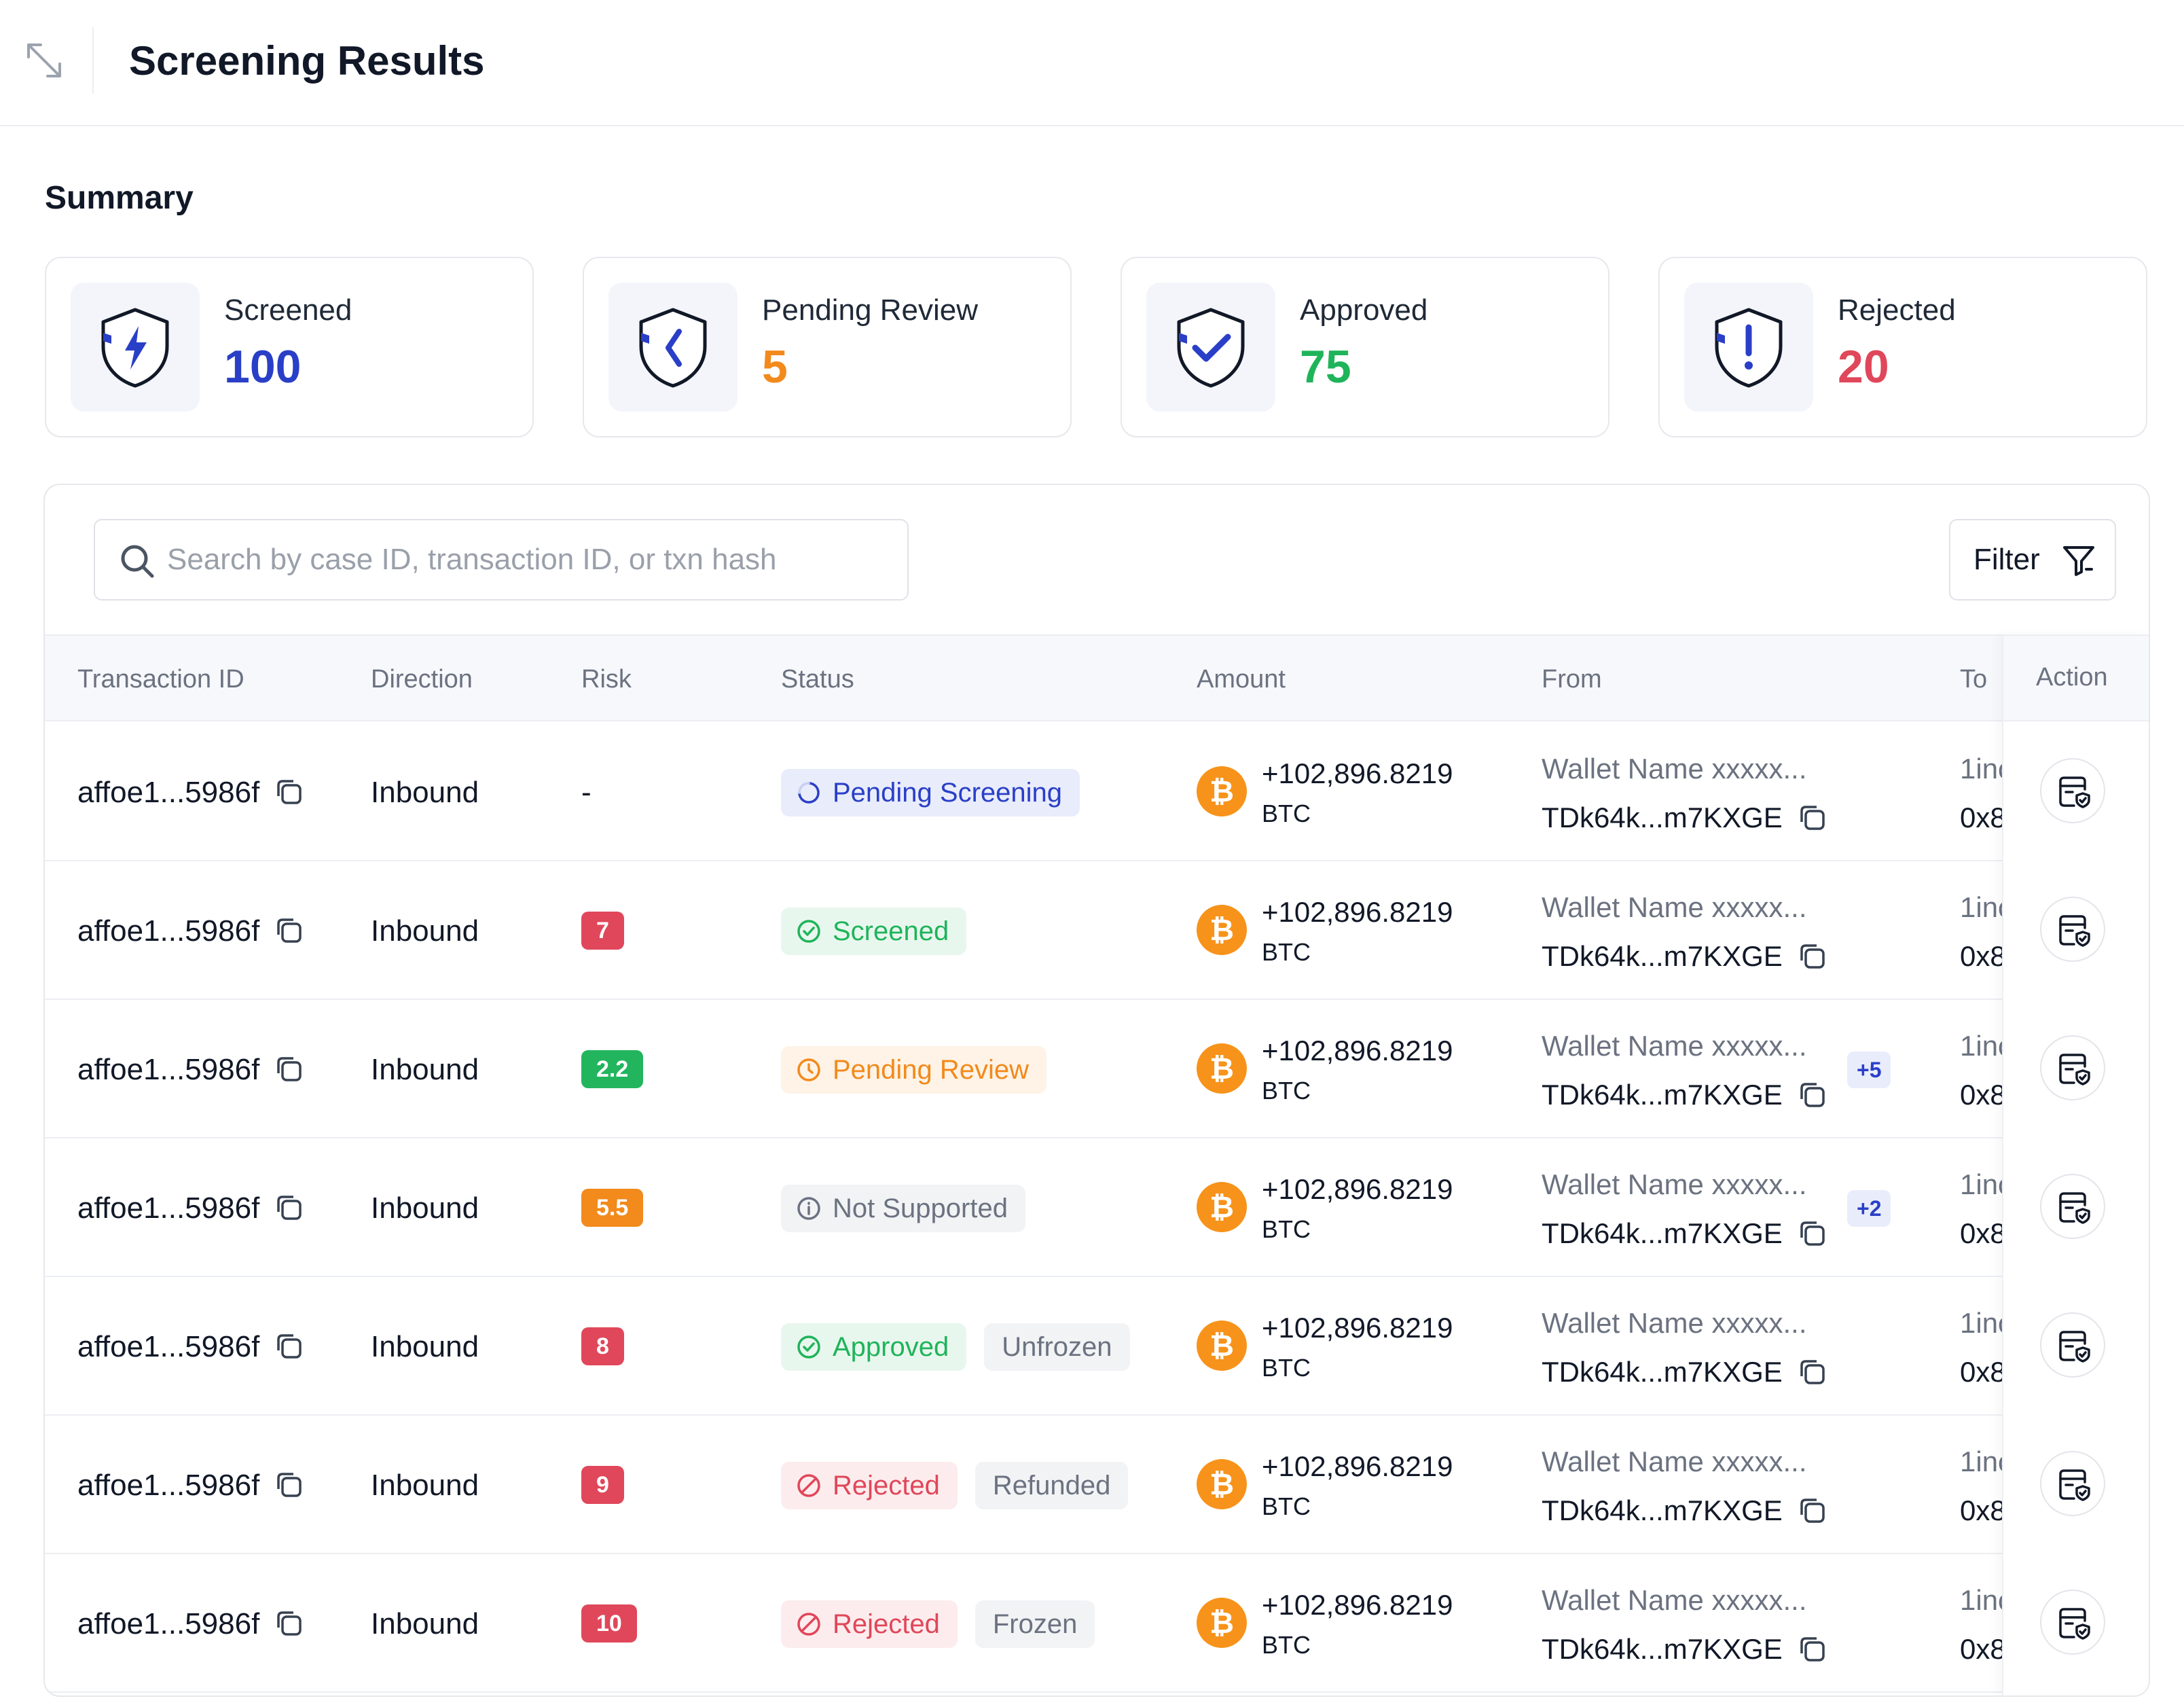 The width and height of the screenshot is (2184, 1705). I want to click on card-value: 100, so click(263, 367).